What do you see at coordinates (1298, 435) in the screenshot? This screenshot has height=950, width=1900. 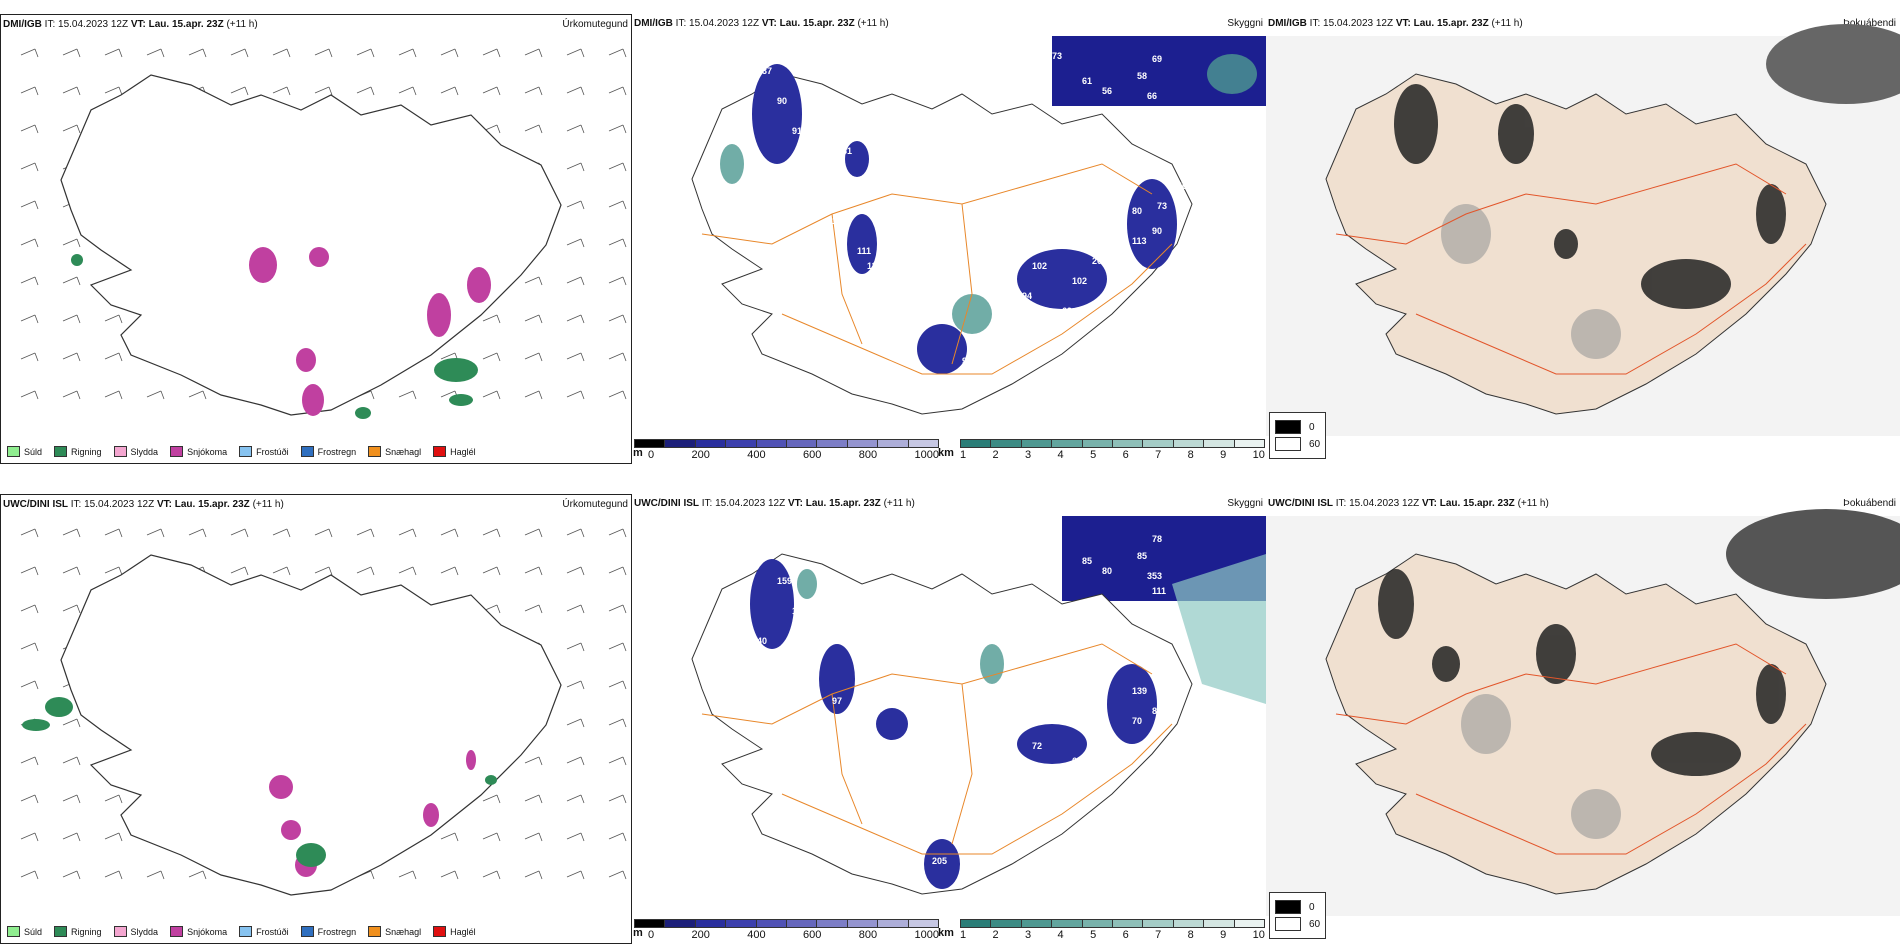 I see `cloud-key: 0 60` at bounding box center [1298, 435].